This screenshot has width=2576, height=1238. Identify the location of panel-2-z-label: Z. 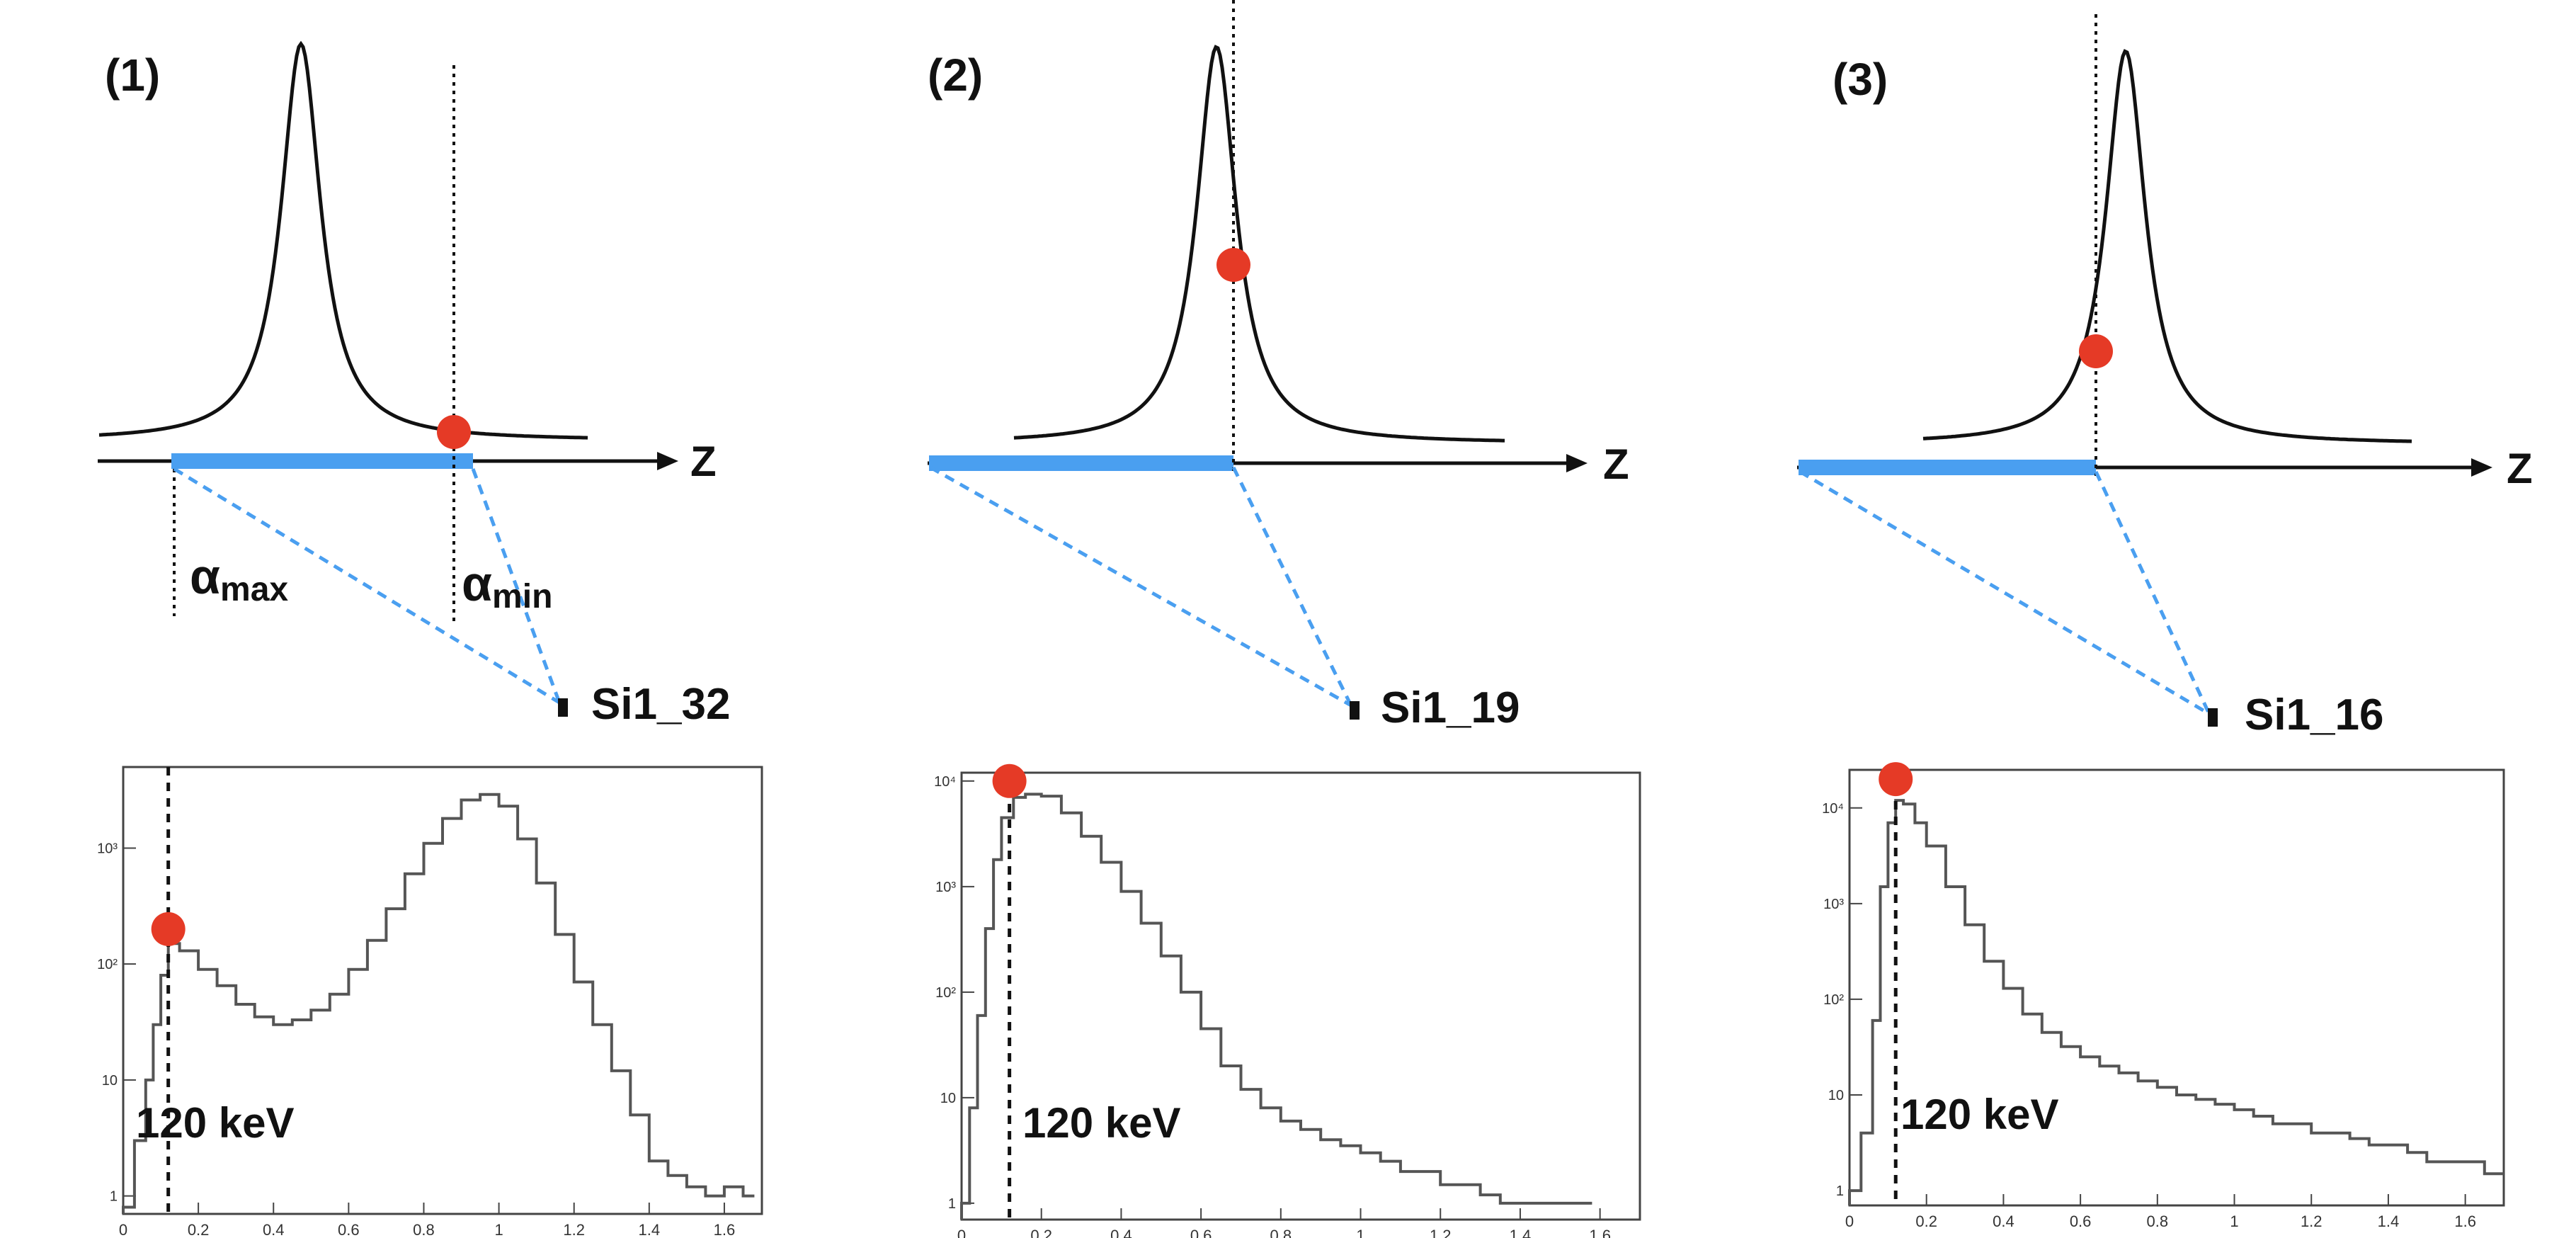
(1616, 465).